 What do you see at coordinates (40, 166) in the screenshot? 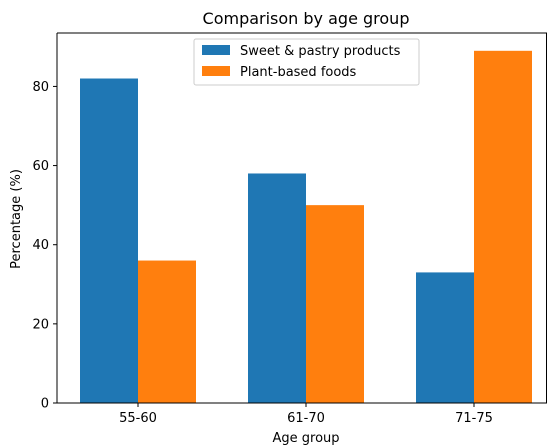
I see `y-tick-label-60: 60` at bounding box center [40, 166].